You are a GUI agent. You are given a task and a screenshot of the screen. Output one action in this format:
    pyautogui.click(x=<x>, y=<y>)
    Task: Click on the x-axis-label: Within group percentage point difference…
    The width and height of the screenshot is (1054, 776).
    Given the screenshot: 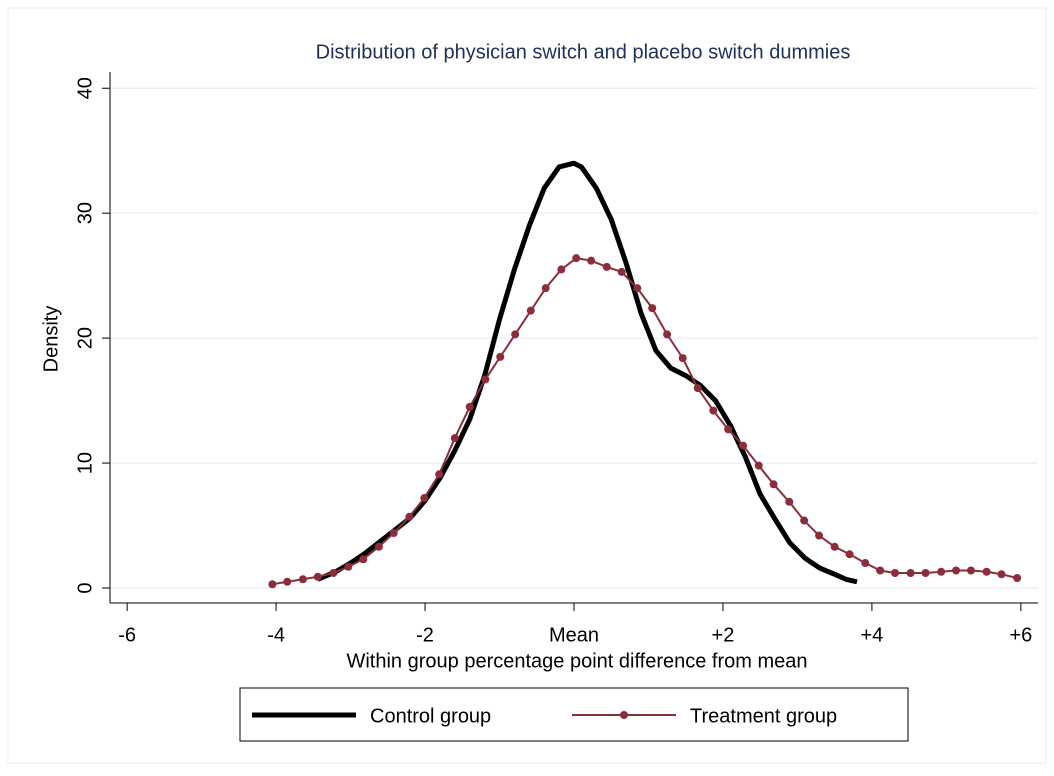 What is the action you would take?
    pyautogui.click(x=576, y=661)
    